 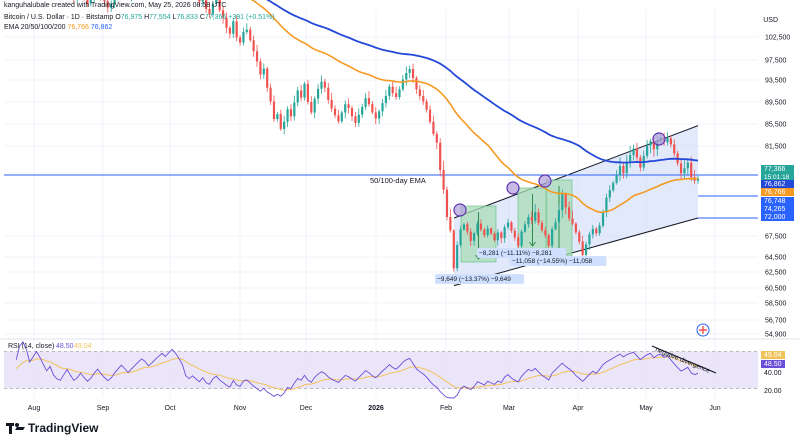 I want to click on y-tick-label: 102,500, so click(x=777, y=38).